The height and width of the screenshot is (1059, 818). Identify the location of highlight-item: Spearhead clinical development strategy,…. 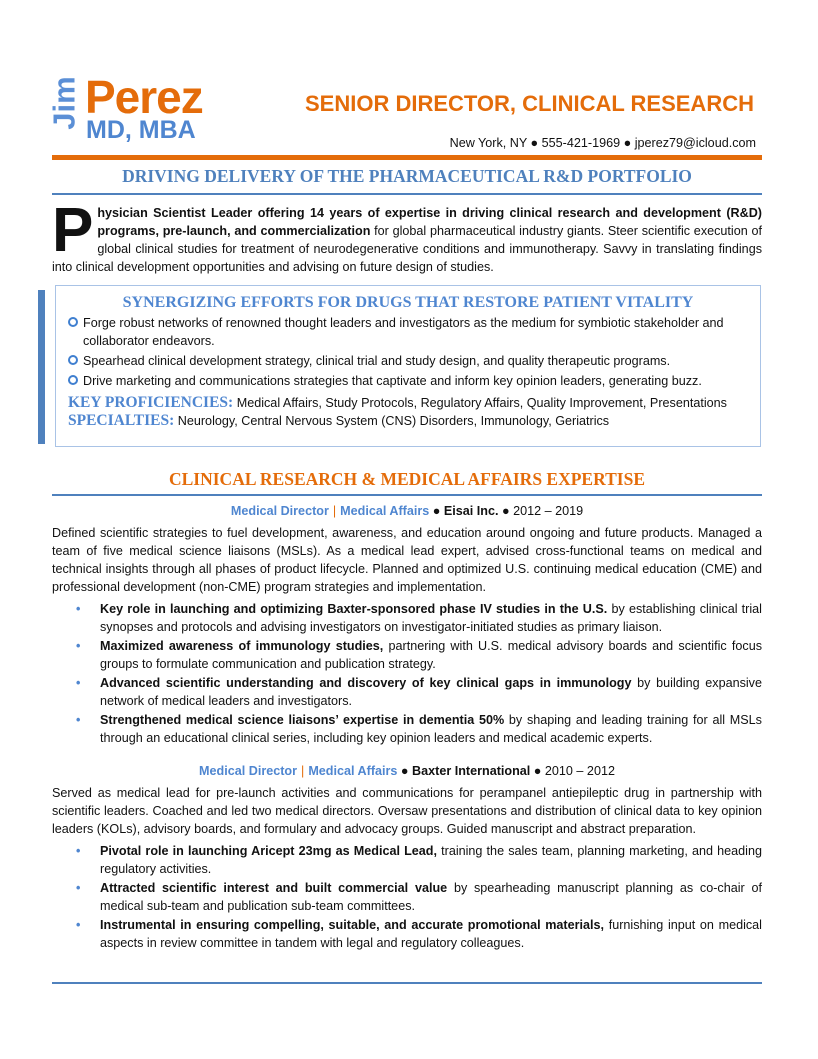
(408, 361).